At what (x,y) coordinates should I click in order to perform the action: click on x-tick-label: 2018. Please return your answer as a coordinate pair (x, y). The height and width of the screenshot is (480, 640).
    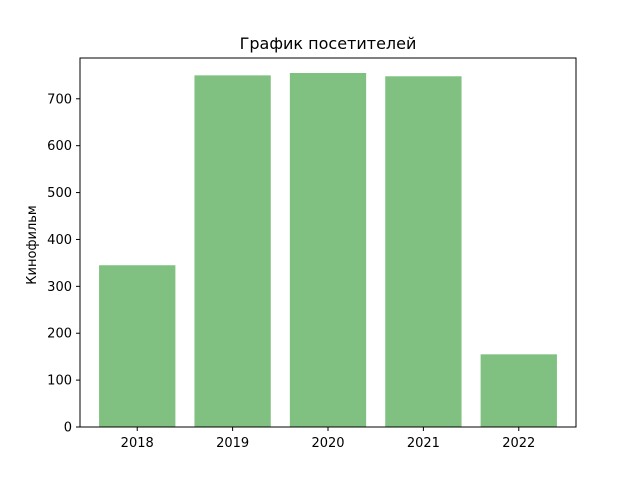
    Looking at the image, I should click on (137, 443).